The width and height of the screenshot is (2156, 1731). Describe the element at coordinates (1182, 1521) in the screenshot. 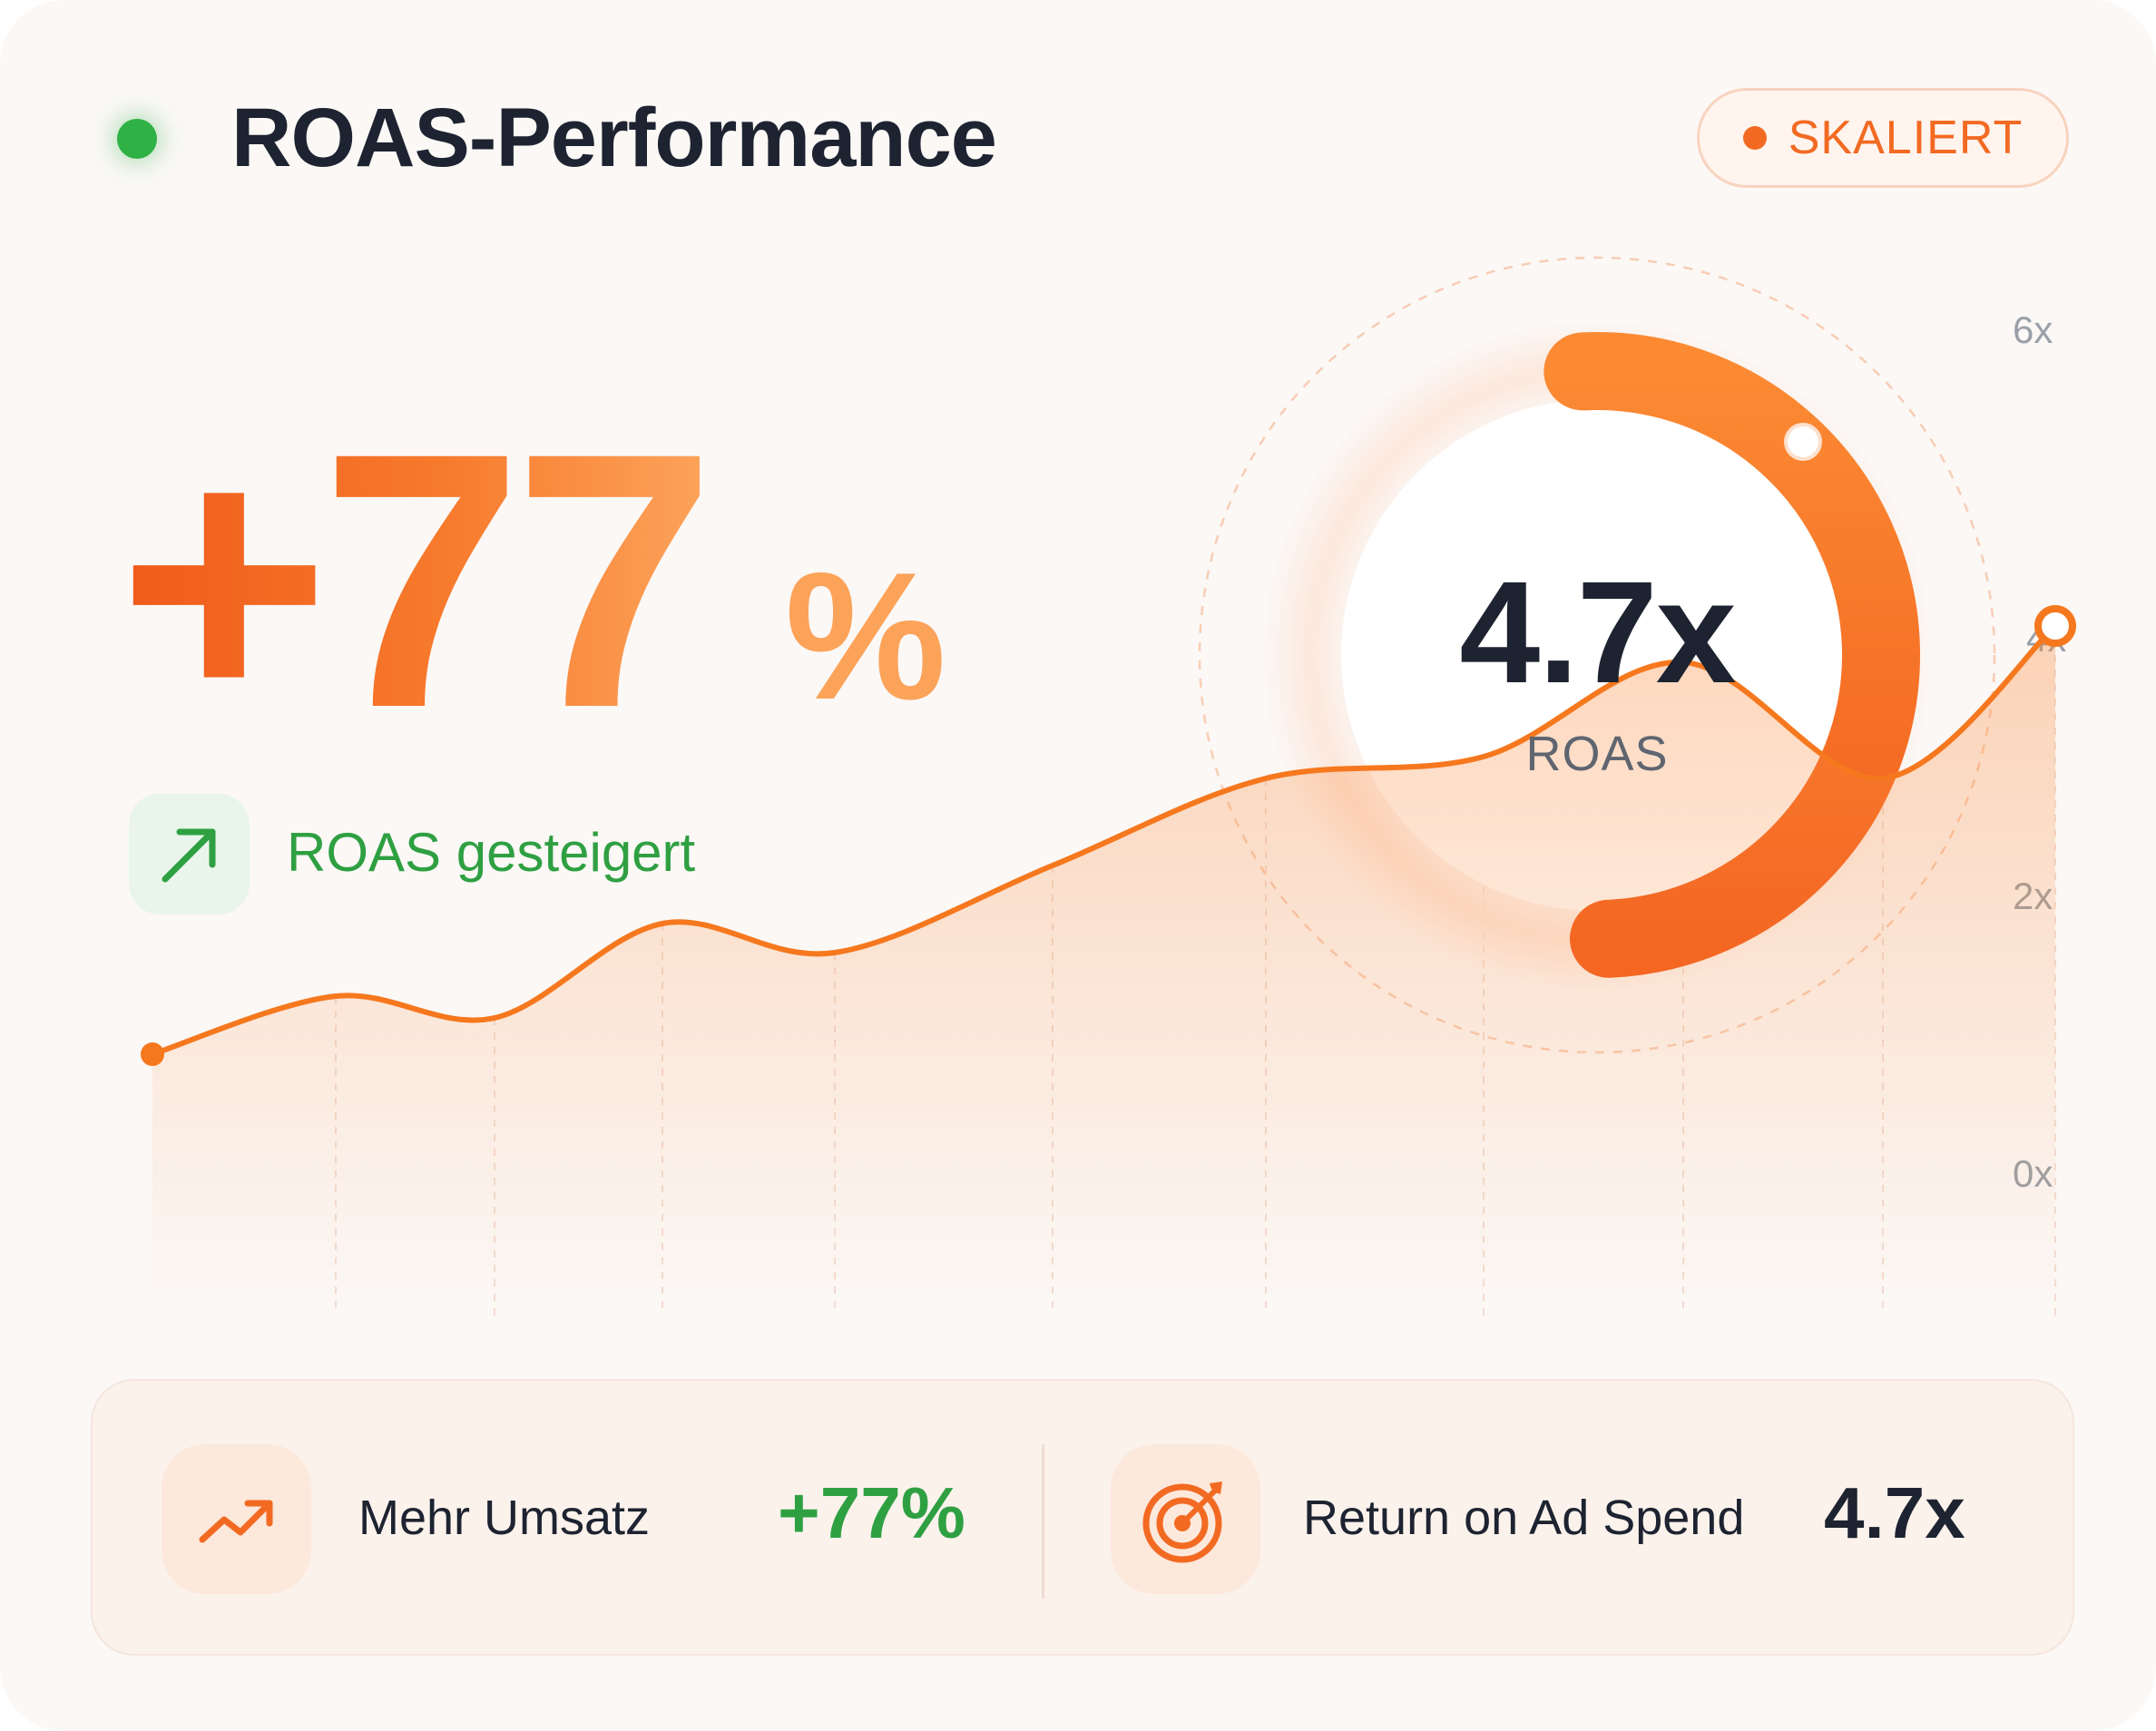

I see `target-icon` at that location.